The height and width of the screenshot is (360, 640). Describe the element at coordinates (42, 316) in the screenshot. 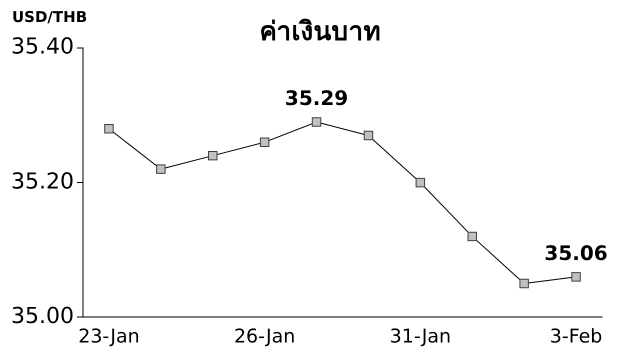

I see `y-tick-label: 35.00` at that location.